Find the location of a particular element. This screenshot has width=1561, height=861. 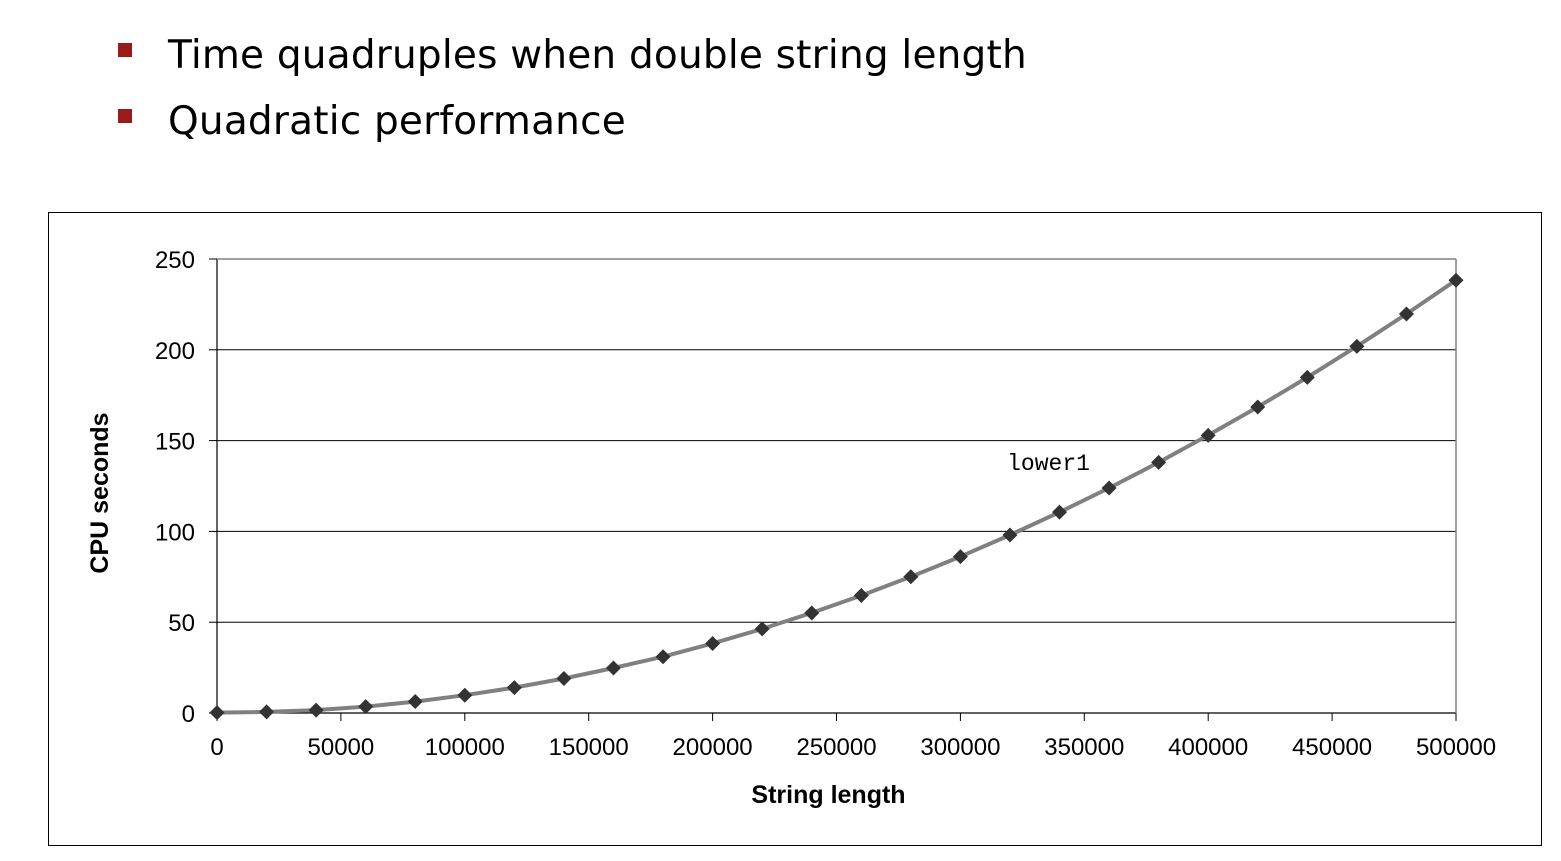

y-tick-labels: 0 50 100 150 200 250 is located at coordinates (186, 487).